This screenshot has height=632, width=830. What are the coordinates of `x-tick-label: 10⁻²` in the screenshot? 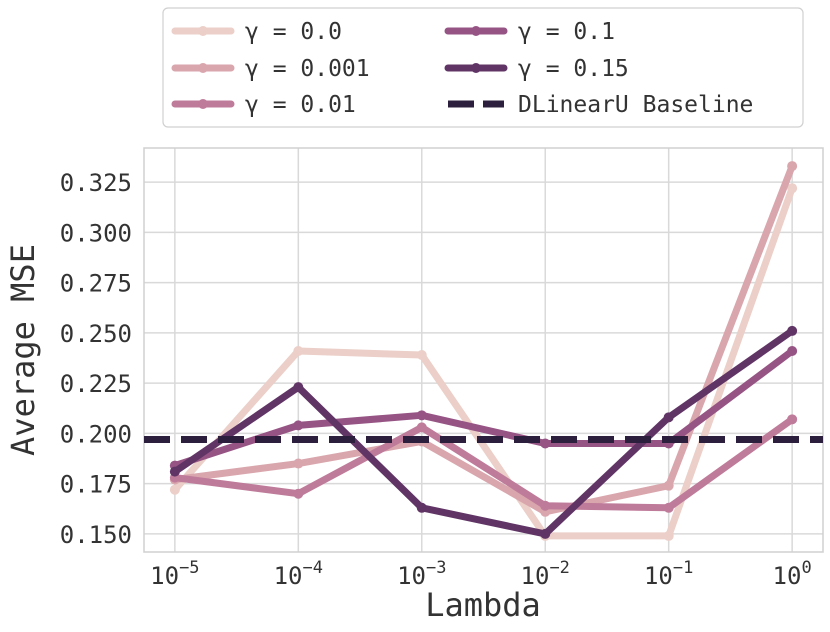 It's located at (545, 574).